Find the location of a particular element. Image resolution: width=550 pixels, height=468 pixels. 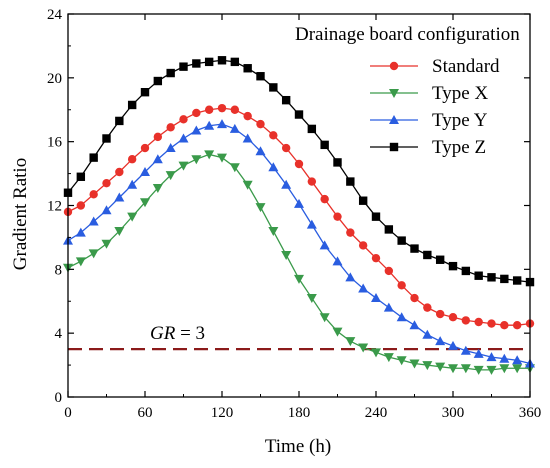

legend-item-standard: Standard is located at coordinates (435, 66).